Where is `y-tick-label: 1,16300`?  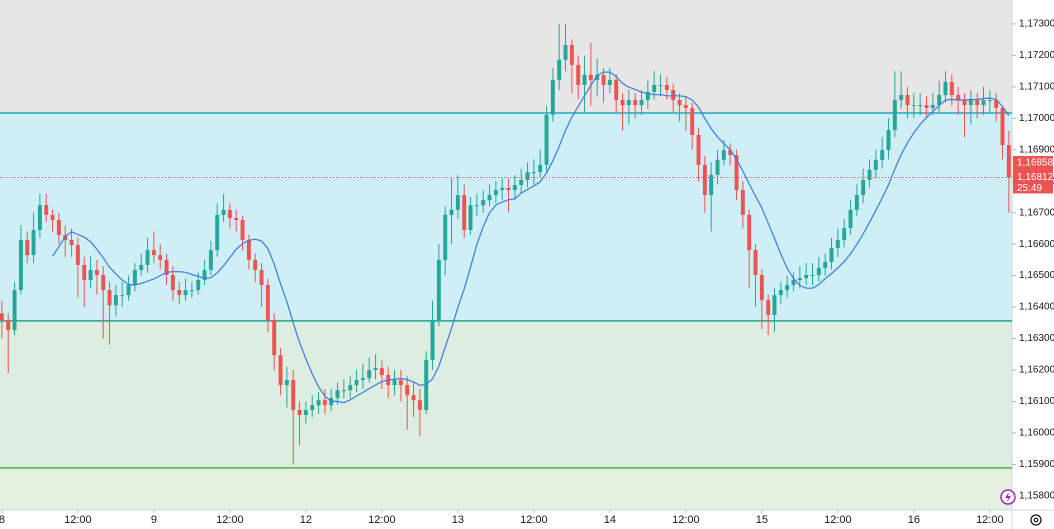
y-tick-label: 1,16300 is located at coordinates (1036, 338).